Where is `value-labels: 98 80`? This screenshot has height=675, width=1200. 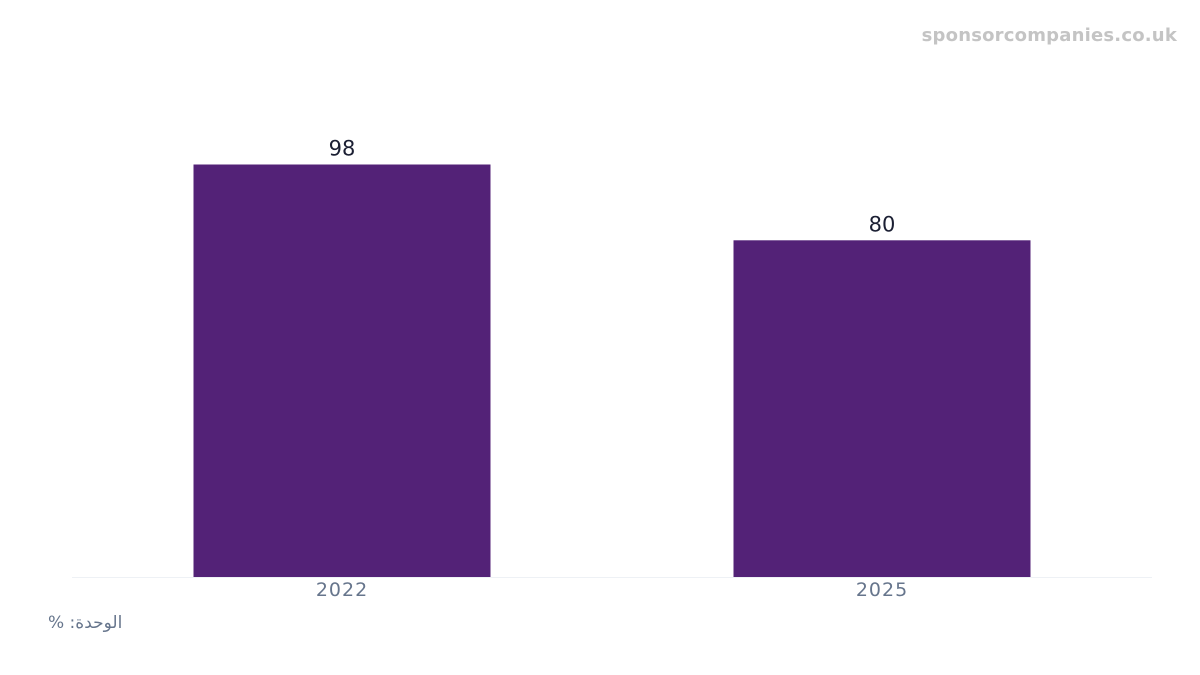 value-labels: 98 80 is located at coordinates (612, 187).